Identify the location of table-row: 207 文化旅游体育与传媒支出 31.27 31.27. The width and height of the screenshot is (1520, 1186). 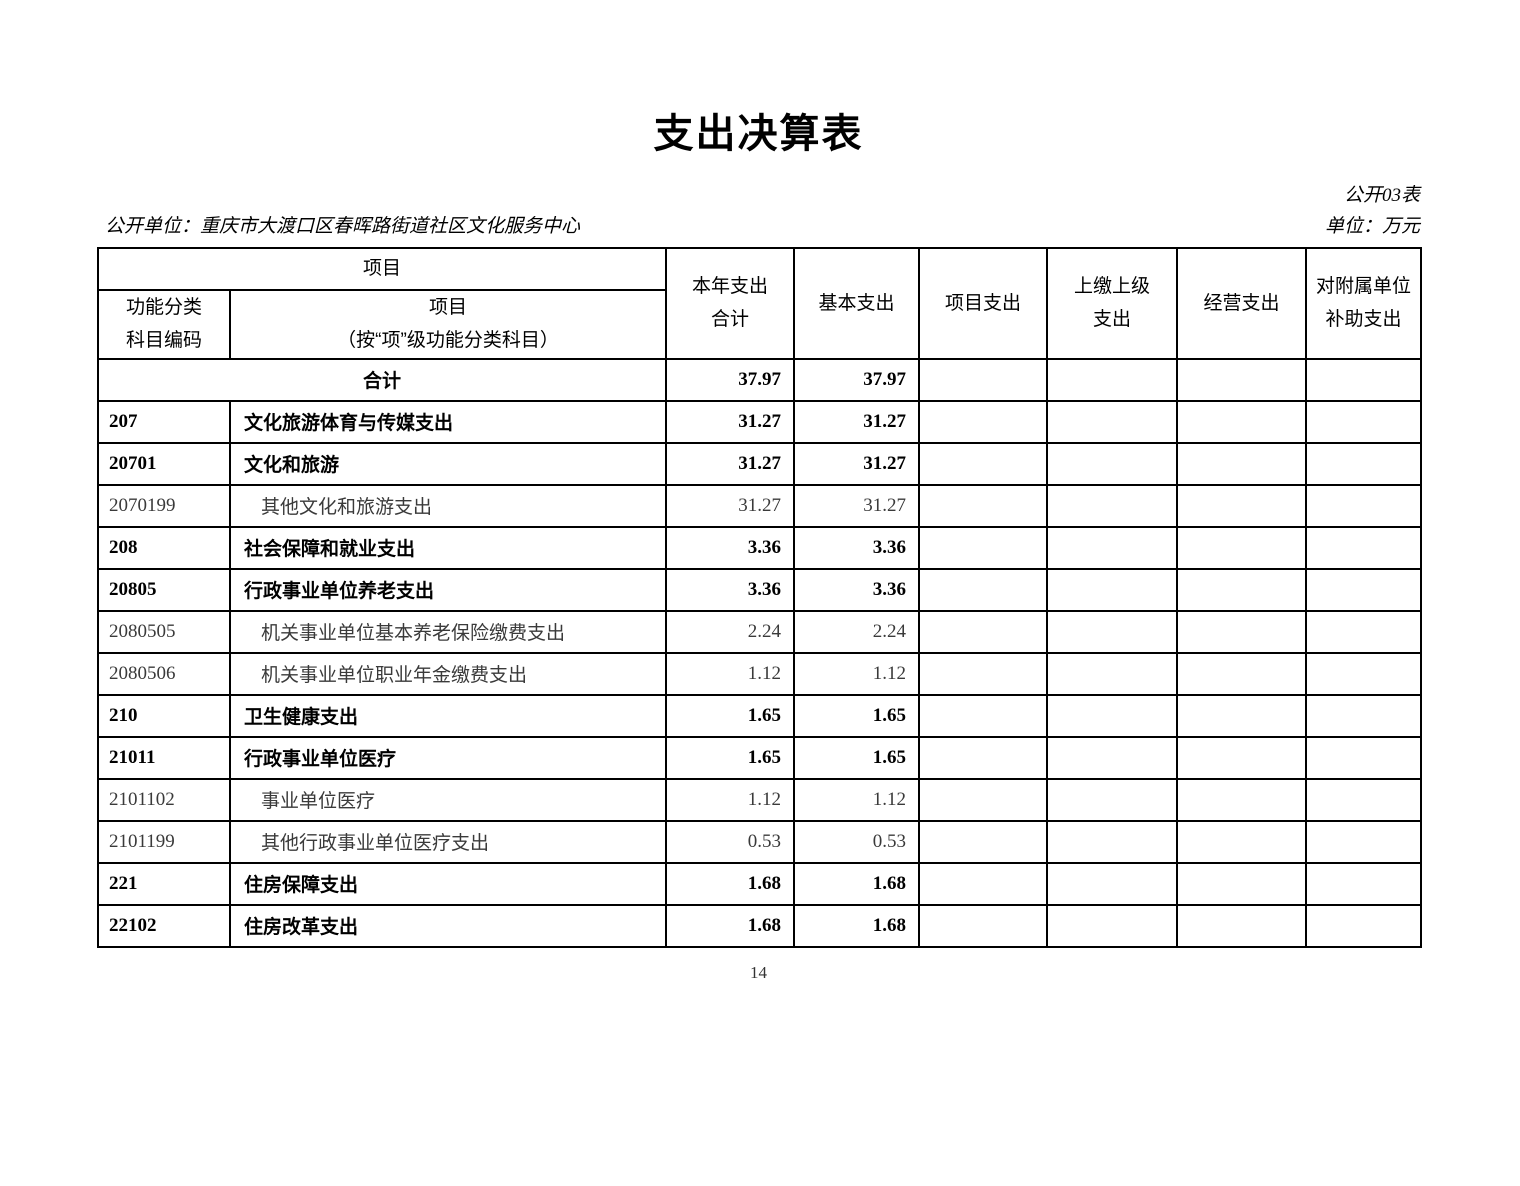
(760, 421).